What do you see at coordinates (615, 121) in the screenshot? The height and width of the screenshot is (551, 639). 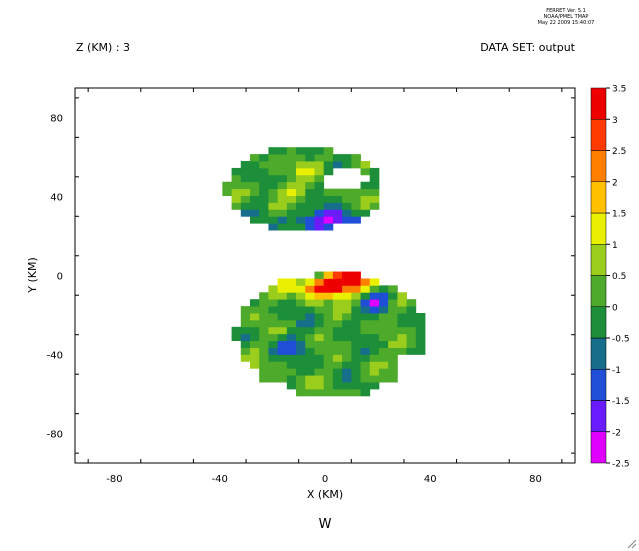 I see `colorbar-tick-label: 3` at bounding box center [615, 121].